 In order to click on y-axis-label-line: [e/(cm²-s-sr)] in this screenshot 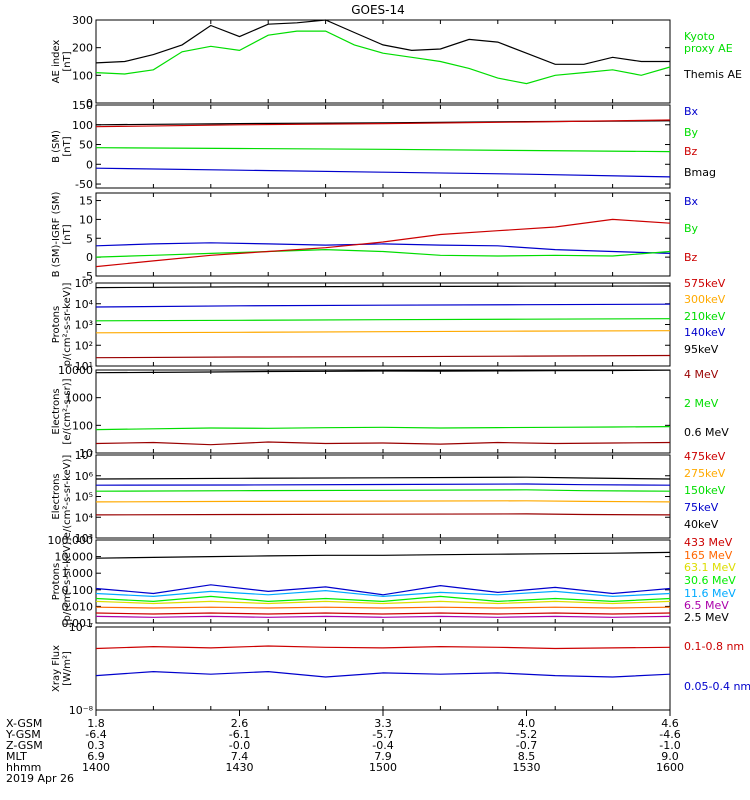, I will do `click(67, 411)`.